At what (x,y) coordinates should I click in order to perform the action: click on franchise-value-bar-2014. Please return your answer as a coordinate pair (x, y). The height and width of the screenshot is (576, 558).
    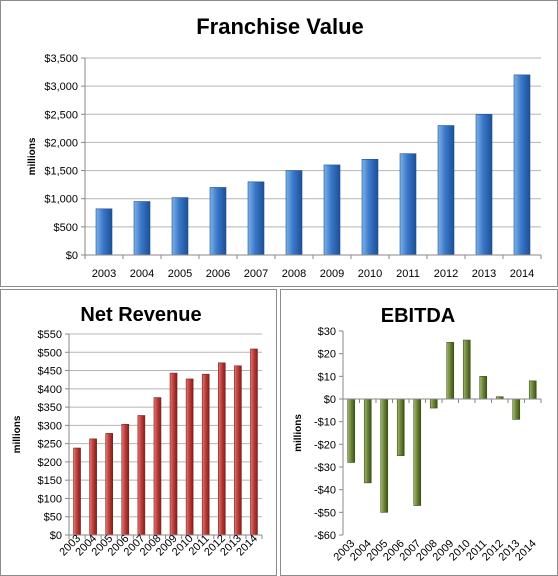
    Looking at the image, I should click on (522, 165).